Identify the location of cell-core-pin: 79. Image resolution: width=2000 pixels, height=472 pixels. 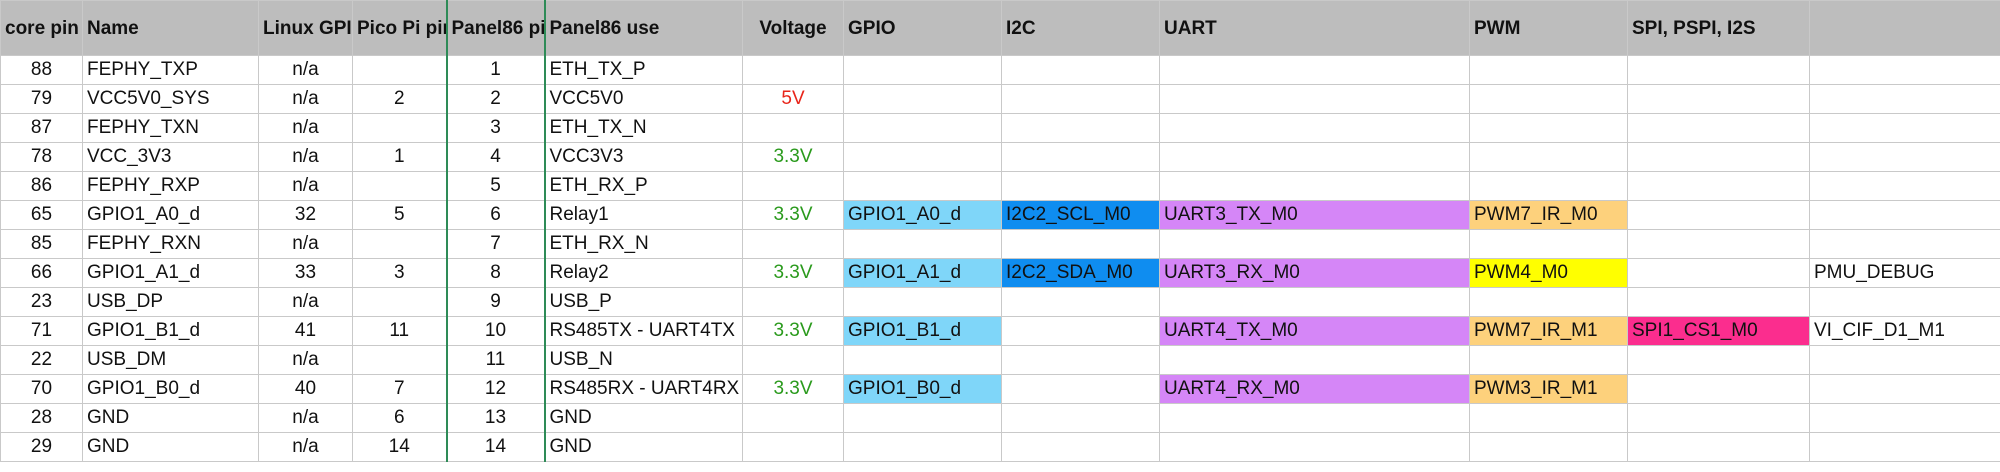
(41, 99).